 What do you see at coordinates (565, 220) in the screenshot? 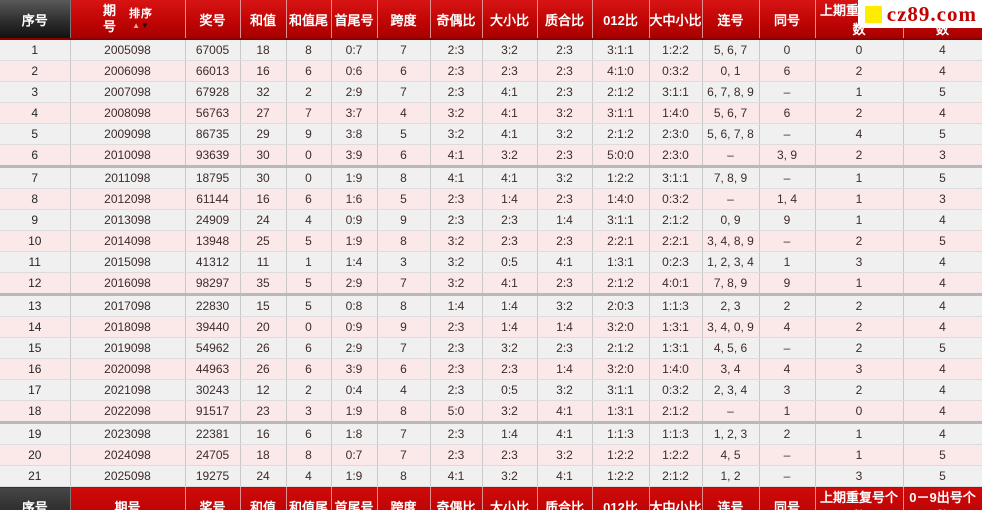
I see `cell-prime-composite-ratio: 1:4` at bounding box center [565, 220].